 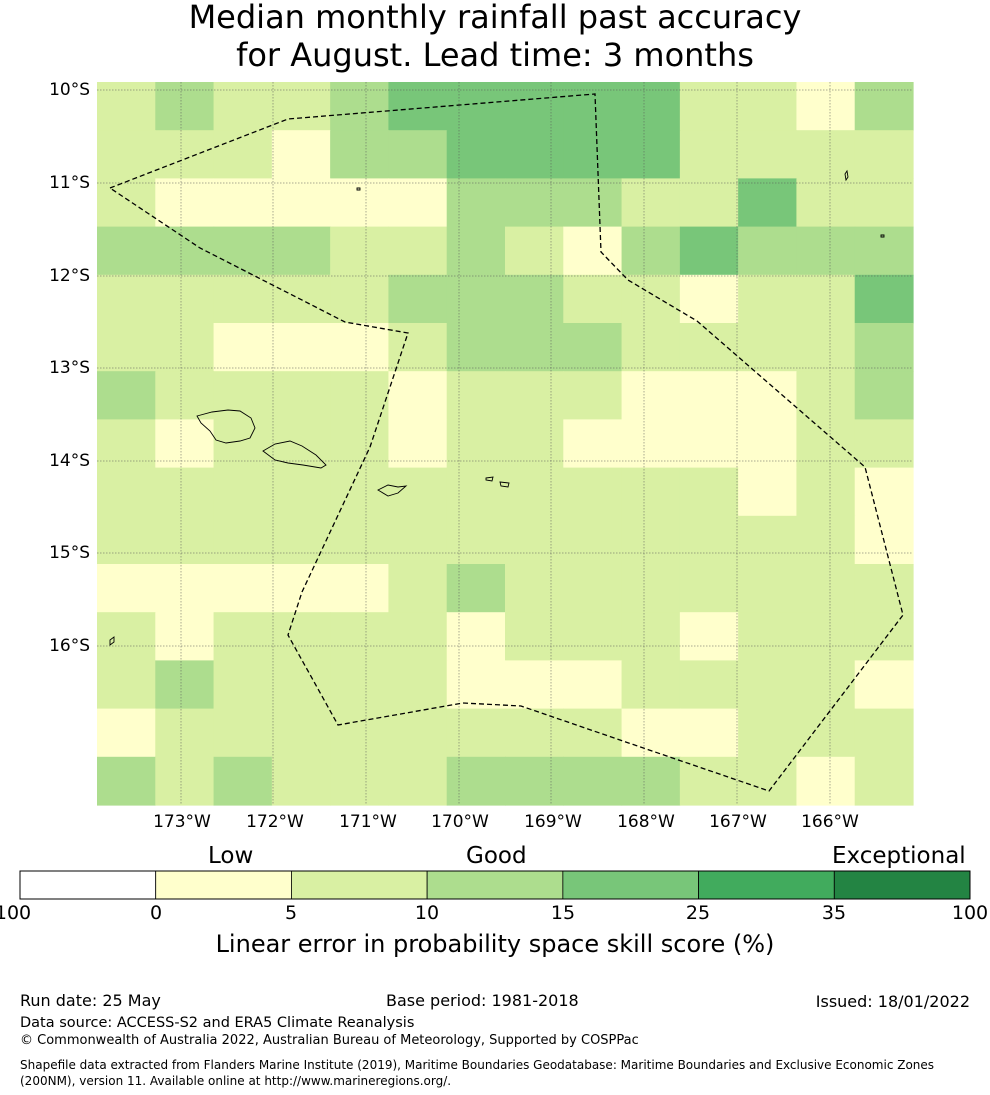 I want to click on colorbar-tick: 25, so click(x=698, y=913).